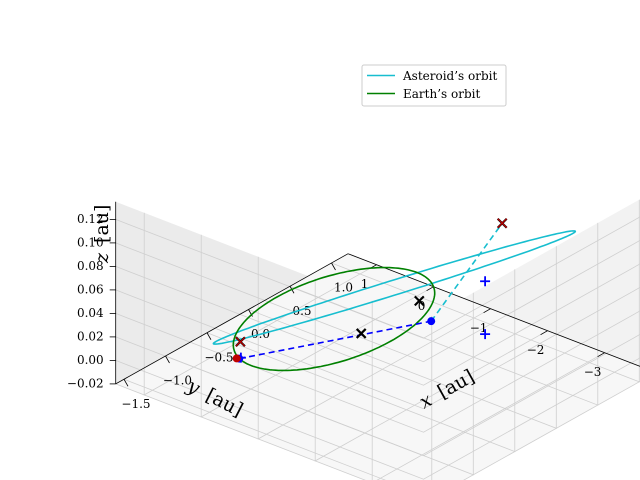 This screenshot has width=640, height=480. What do you see at coordinates (536, 350) in the screenshot?
I see `y-tick-label: −2` at bounding box center [536, 350].